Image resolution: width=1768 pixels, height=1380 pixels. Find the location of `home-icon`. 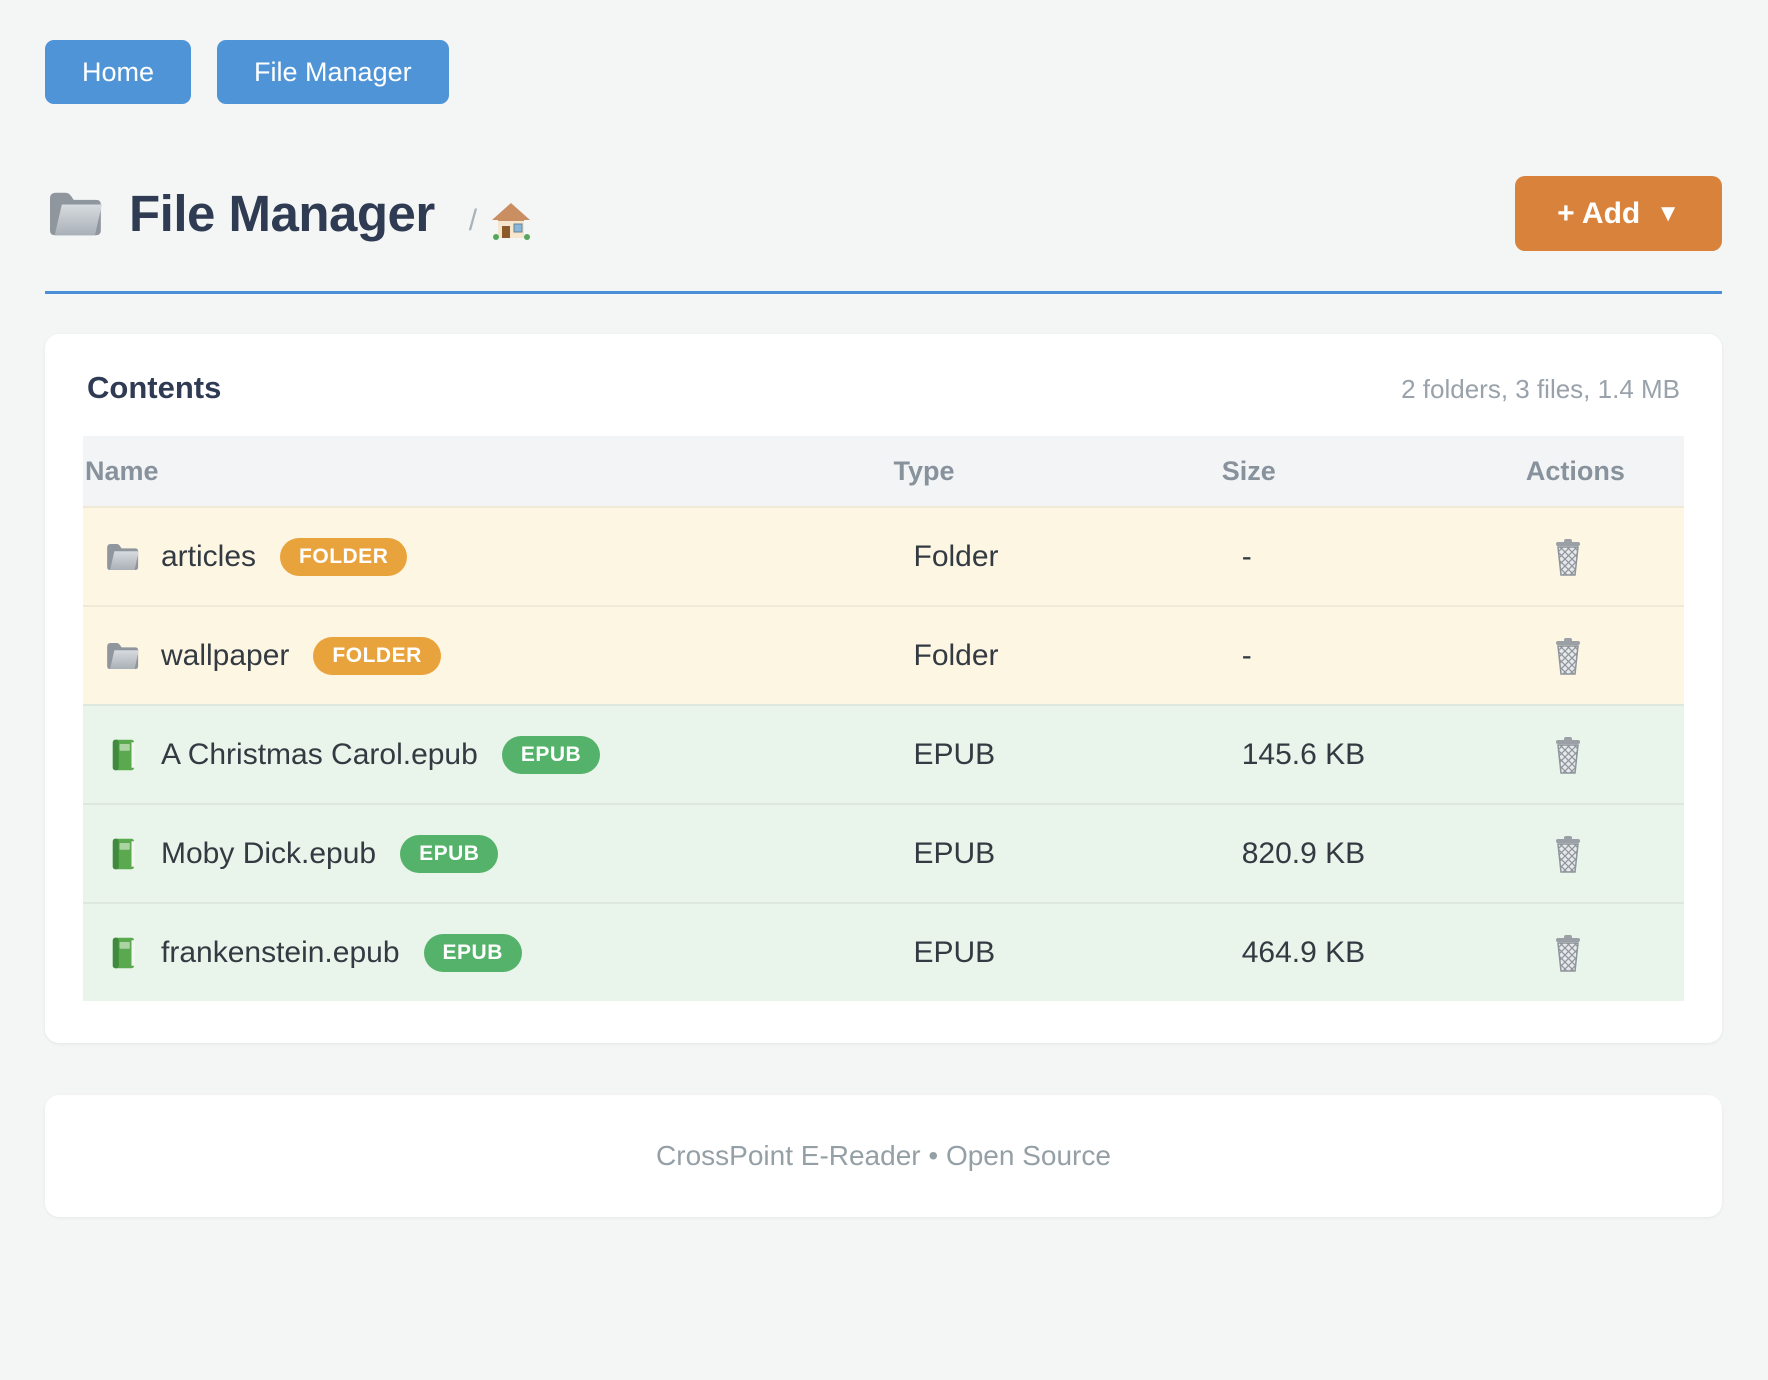

home-icon is located at coordinates (511, 221).